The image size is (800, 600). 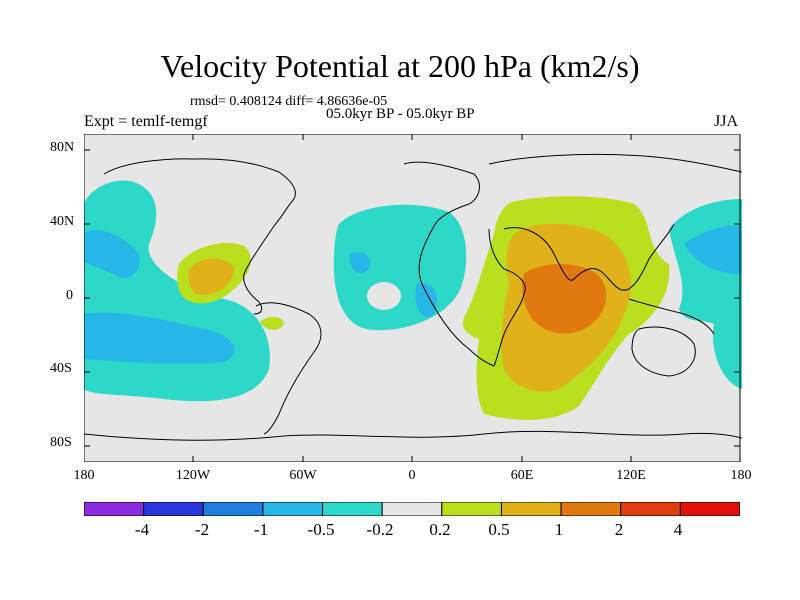 I want to click on y-tick-80n: 80N, so click(x=62, y=147).